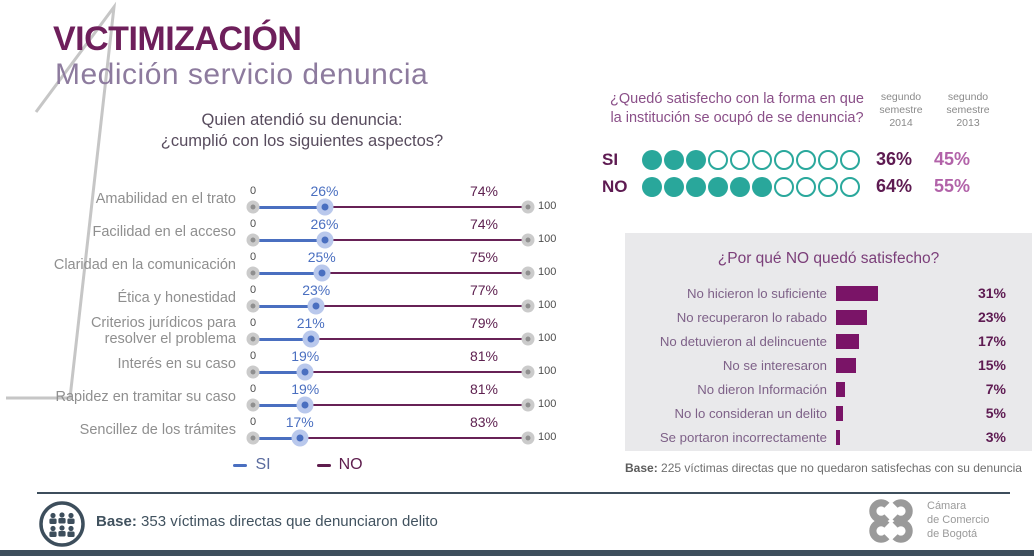 The image size is (1034, 556). I want to click on ccb-logo-text: Cámara de Comercio de Bogotá, so click(958, 520).